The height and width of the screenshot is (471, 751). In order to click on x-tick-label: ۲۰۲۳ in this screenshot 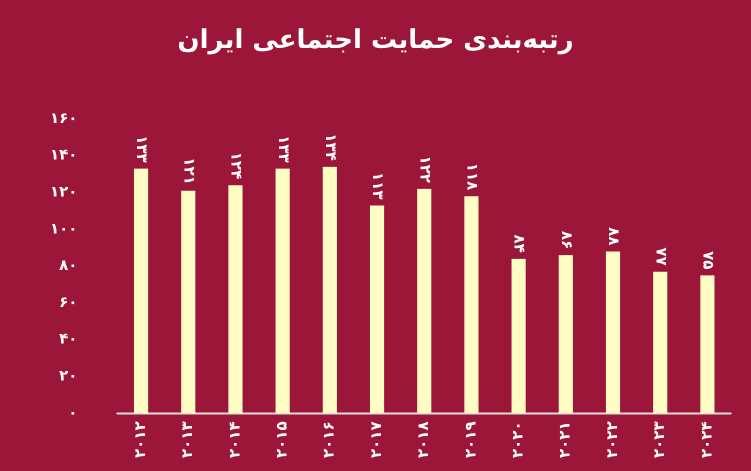, I will do `click(659, 439)`.